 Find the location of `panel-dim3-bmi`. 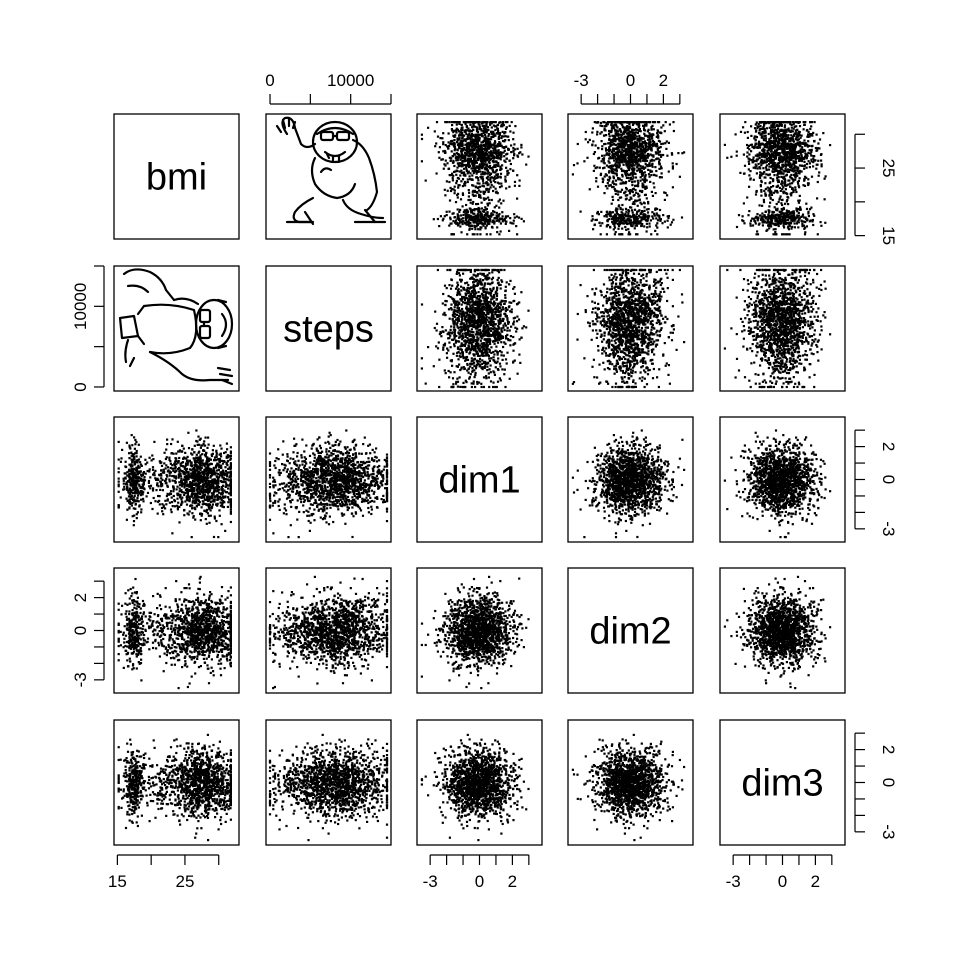

panel-dim3-bmi is located at coordinates (176, 782).